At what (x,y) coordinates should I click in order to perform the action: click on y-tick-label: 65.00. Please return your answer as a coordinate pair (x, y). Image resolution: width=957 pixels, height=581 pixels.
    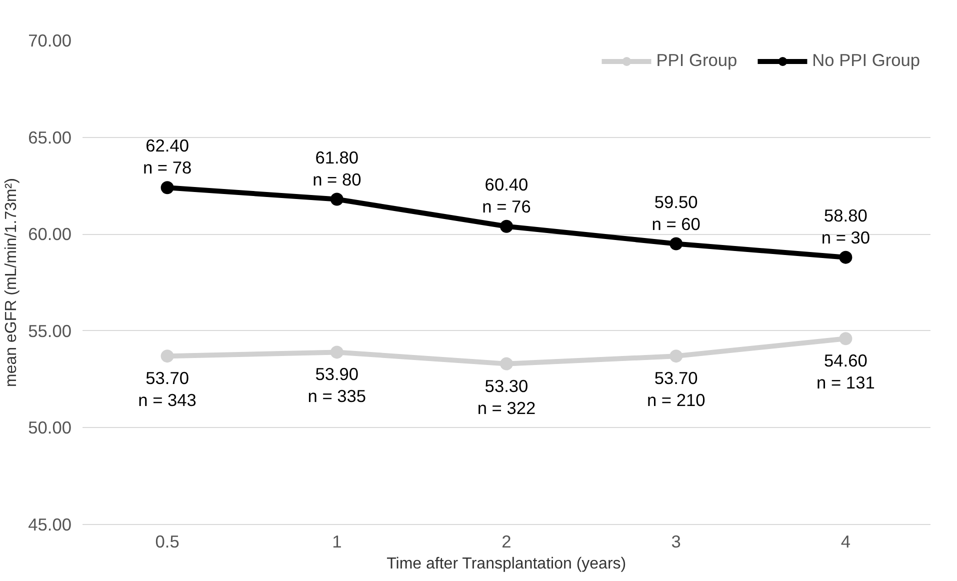
    Looking at the image, I should click on (50, 137).